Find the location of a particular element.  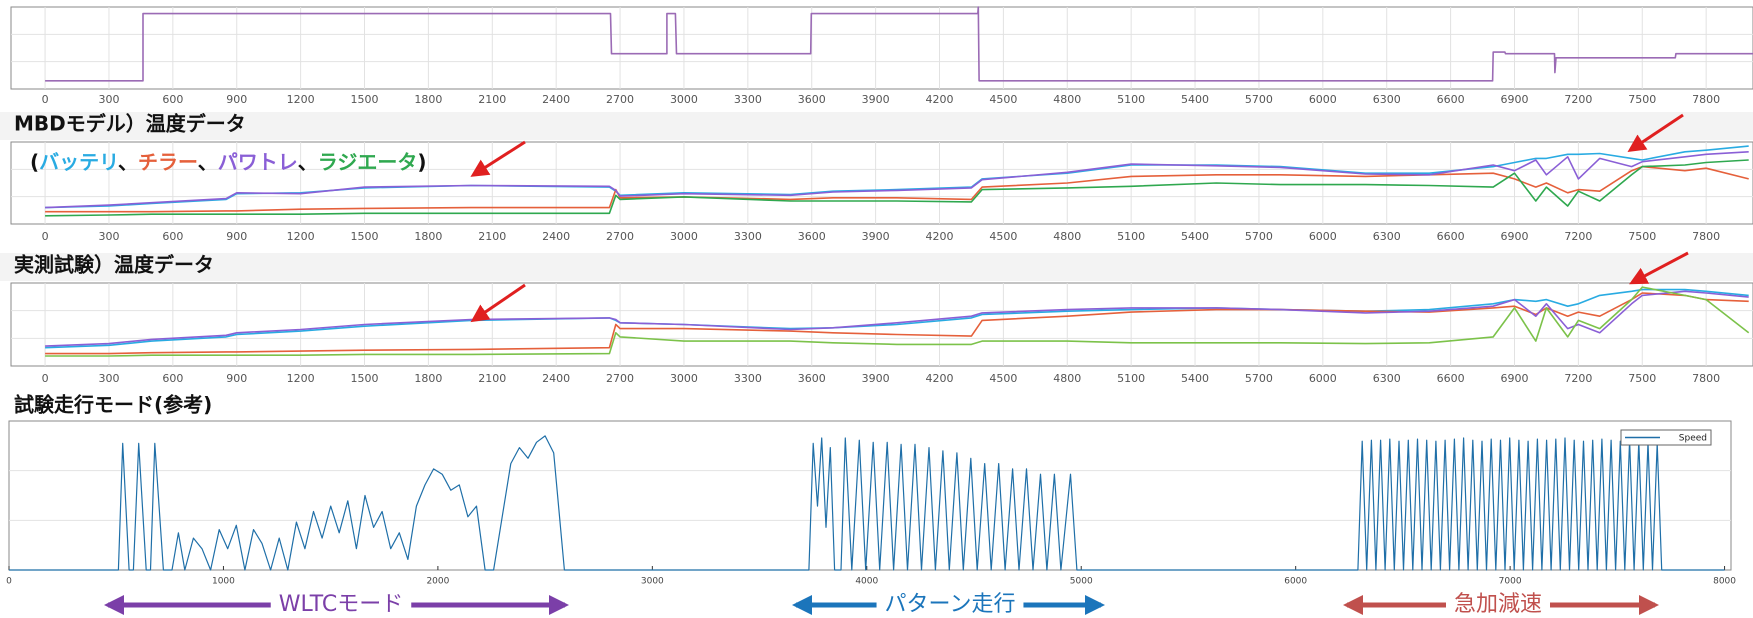

annotation: WLTCモード is located at coordinates (341, 604).